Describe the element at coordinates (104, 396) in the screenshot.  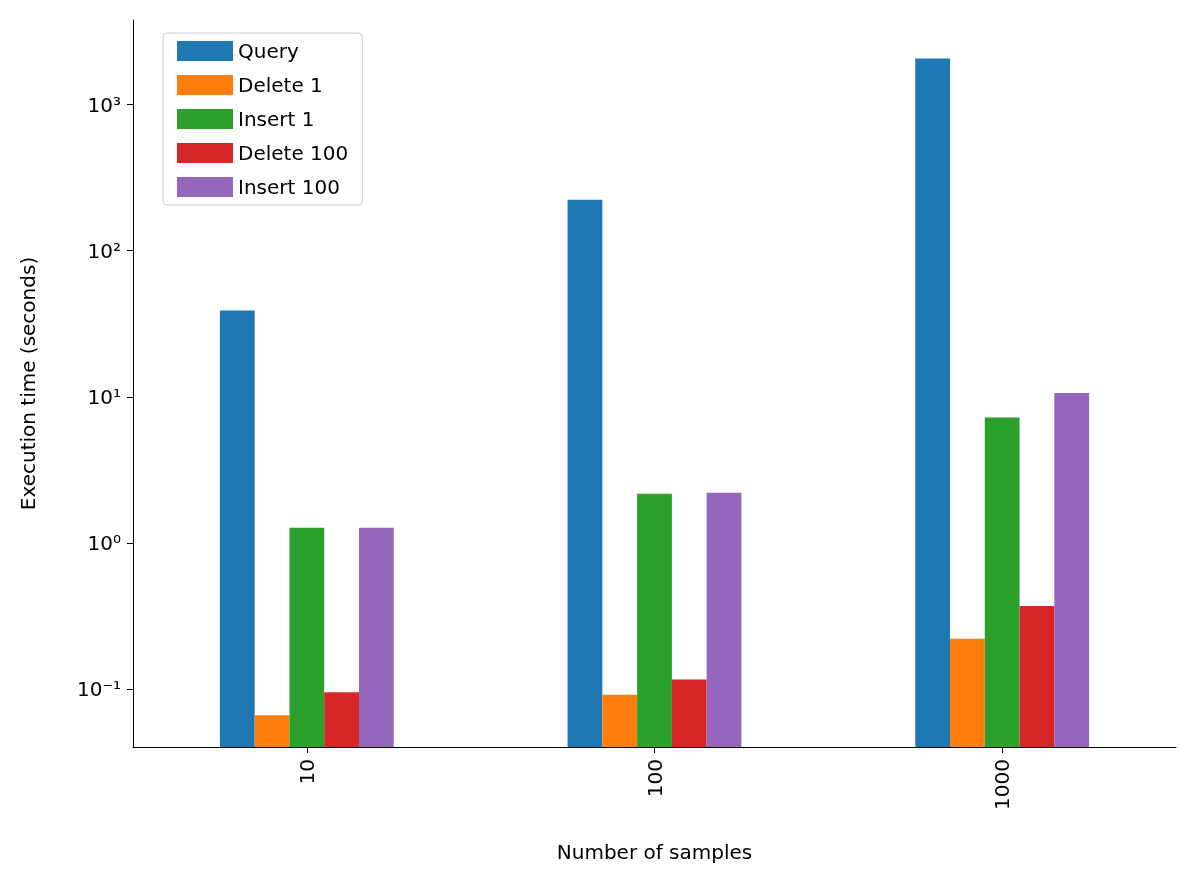
I see `y-tick-label: 10¹` at that location.